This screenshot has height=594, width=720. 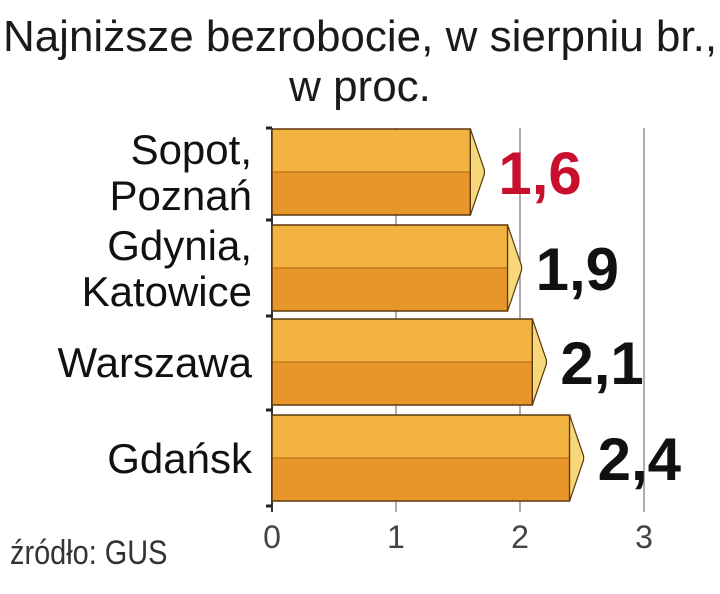 What do you see at coordinates (181, 195) in the screenshot?
I see `category-label: Poznań` at bounding box center [181, 195].